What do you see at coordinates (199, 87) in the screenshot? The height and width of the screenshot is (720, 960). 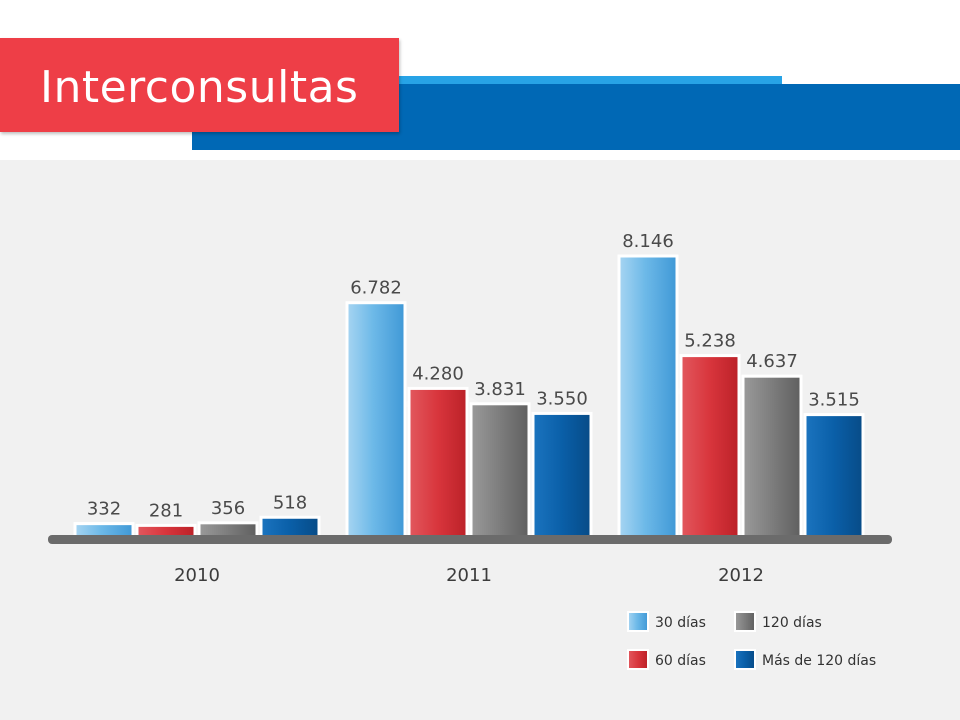 I see `page-title: Interconsultas` at bounding box center [199, 87].